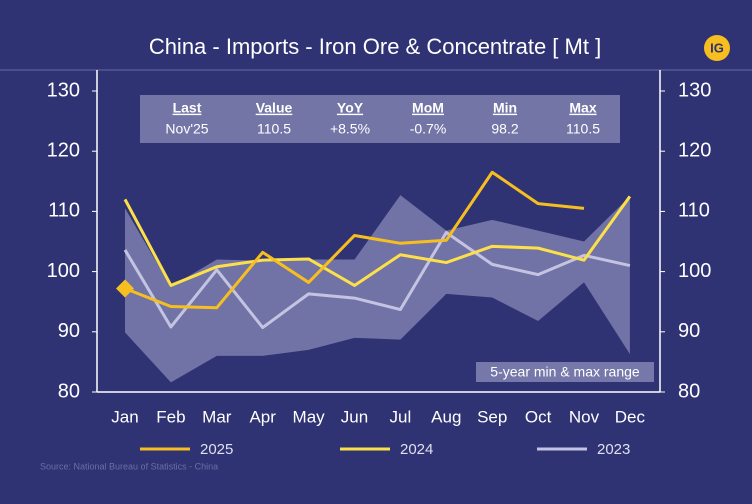  Describe the element at coordinates (694, 271) in the screenshot. I see `y2-tick-label: 100` at that location.